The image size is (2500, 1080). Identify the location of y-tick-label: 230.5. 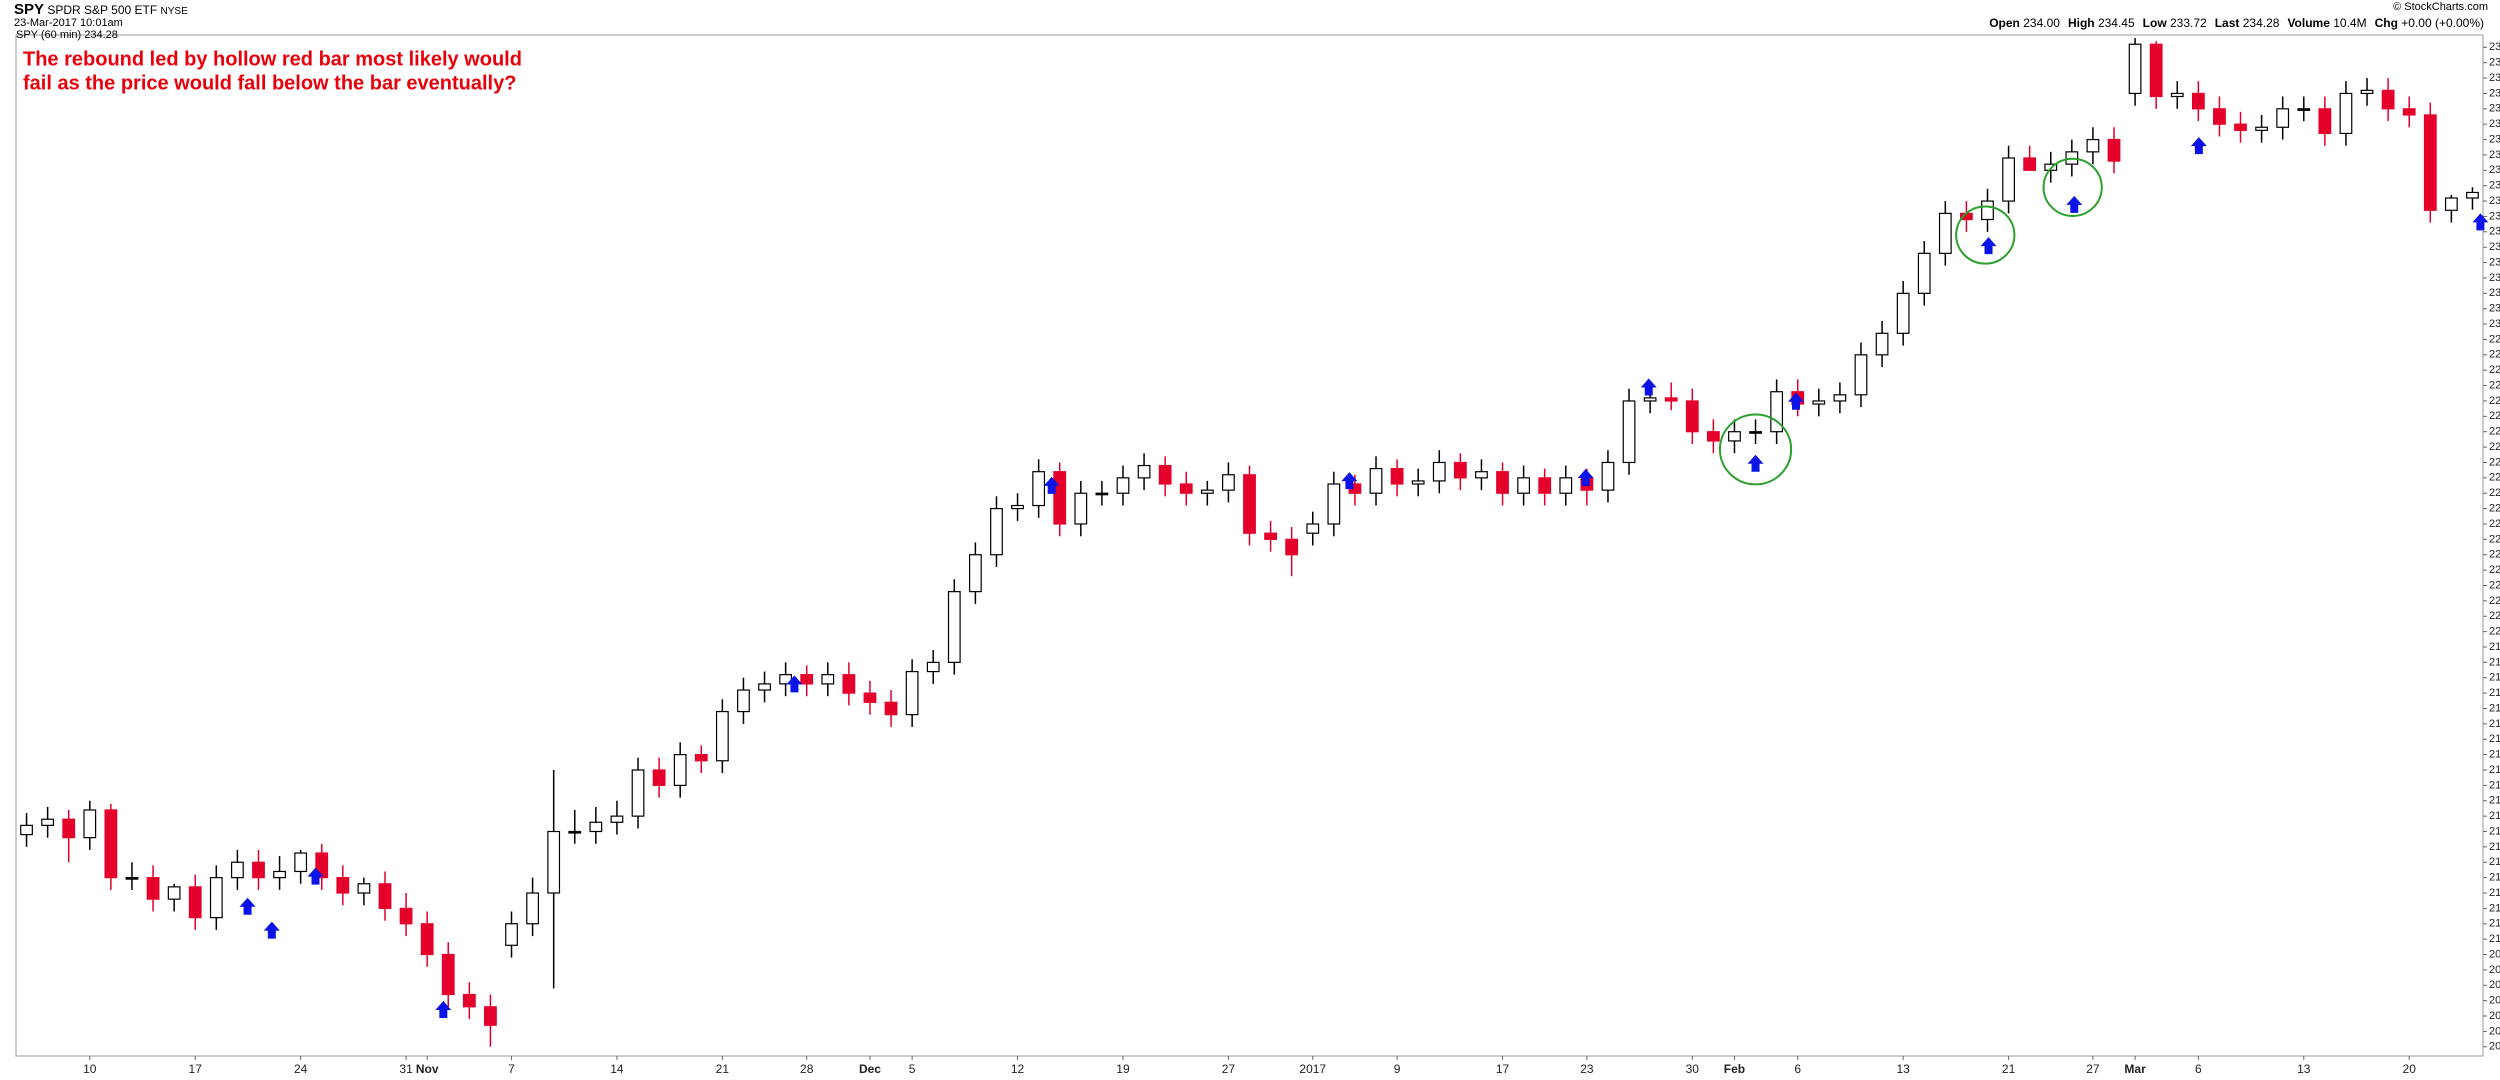
(2494, 309).